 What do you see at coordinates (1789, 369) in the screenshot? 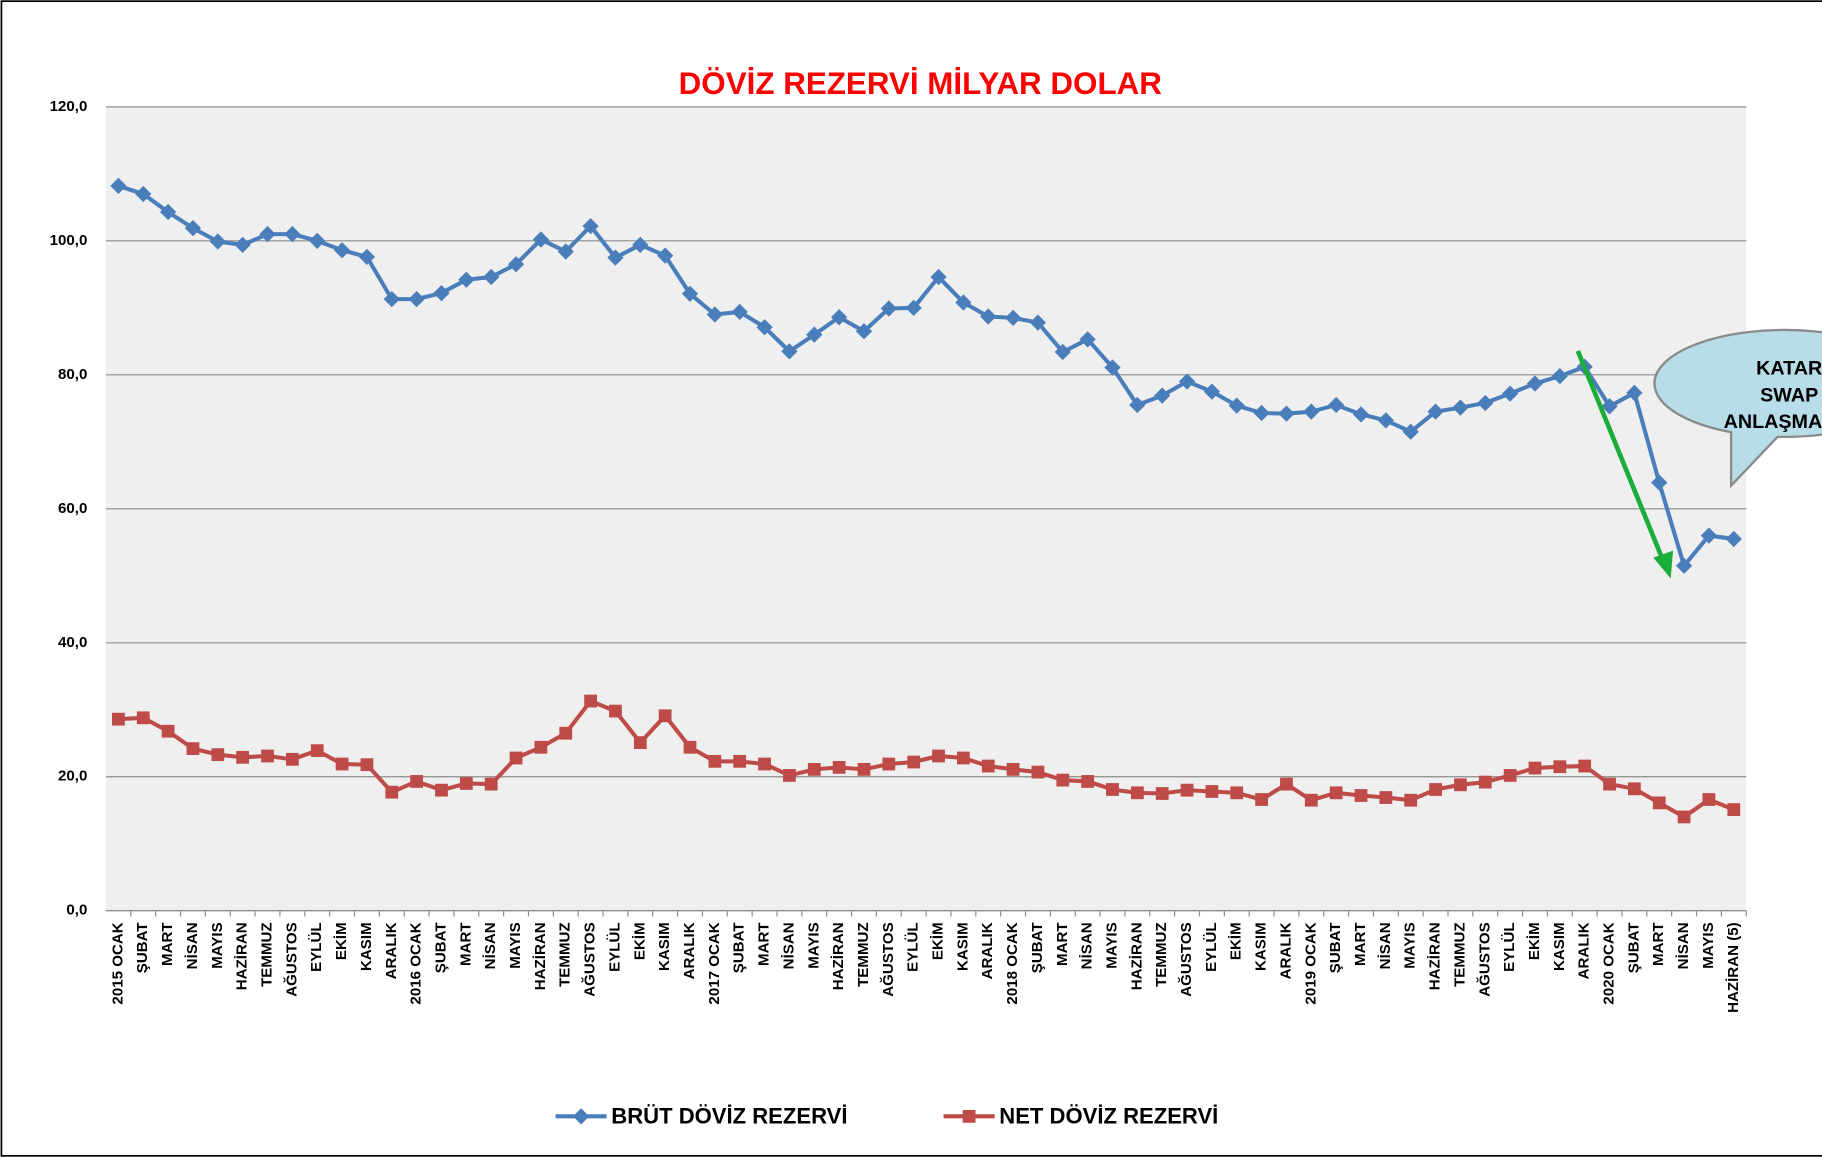
I see `callout-text: KATAR` at bounding box center [1789, 369].